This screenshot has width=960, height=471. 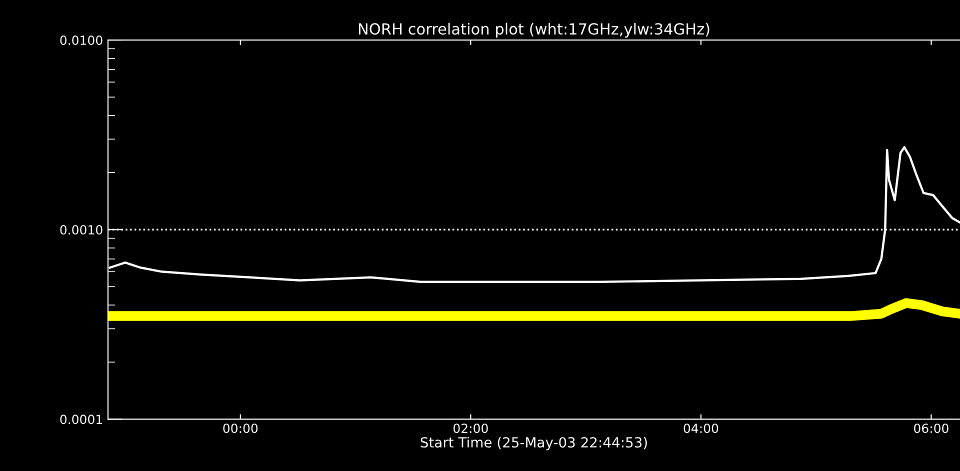 I want to click on x-tick-label: 02:00, so click(x=470, y=429).